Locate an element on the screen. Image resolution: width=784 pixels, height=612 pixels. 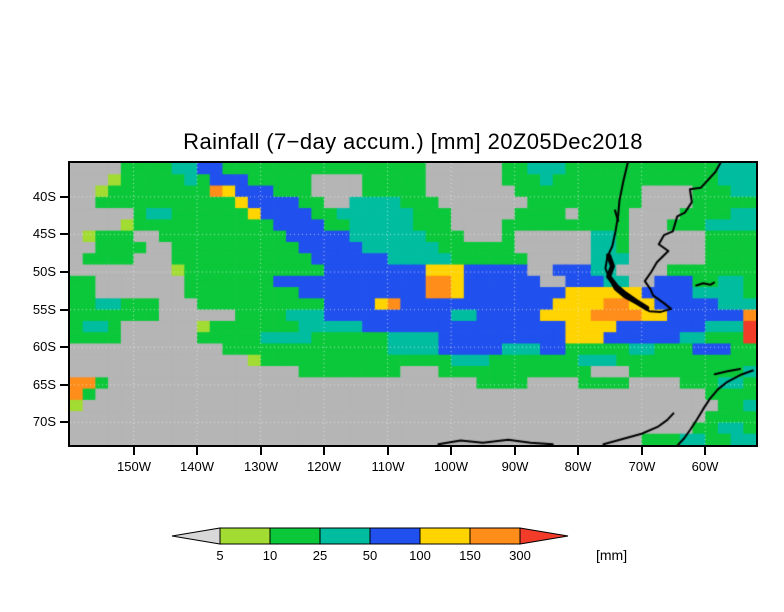
x-axis-tick-label: 120W is located at coordinates (324, 466).